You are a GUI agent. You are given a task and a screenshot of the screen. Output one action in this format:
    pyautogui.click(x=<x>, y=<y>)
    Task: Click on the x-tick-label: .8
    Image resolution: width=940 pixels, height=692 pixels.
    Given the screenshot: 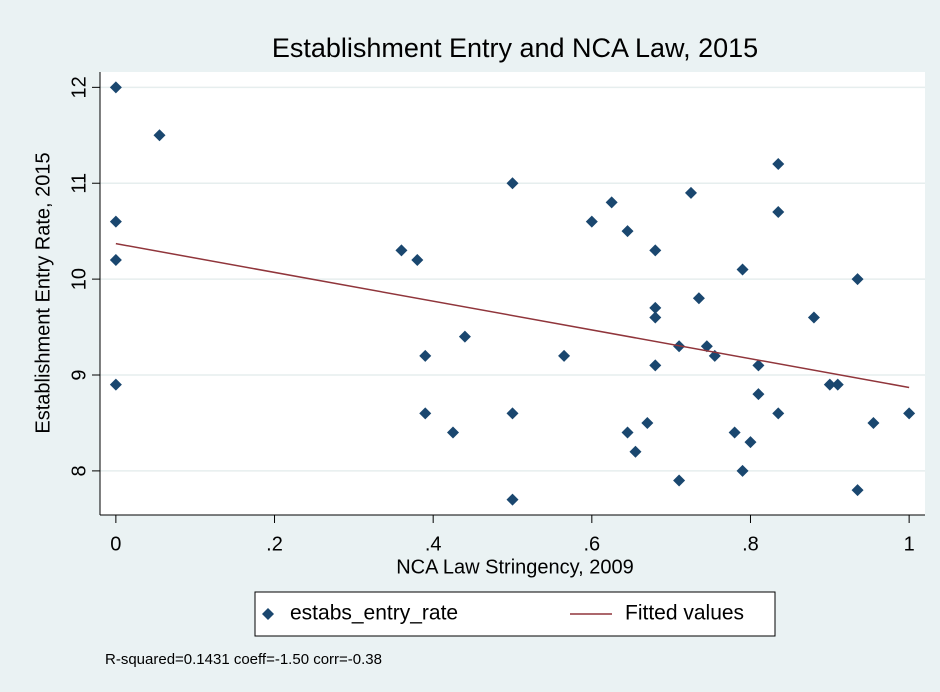 What is the action you would take?
    pyautogui.click(x=750, y=544)
    